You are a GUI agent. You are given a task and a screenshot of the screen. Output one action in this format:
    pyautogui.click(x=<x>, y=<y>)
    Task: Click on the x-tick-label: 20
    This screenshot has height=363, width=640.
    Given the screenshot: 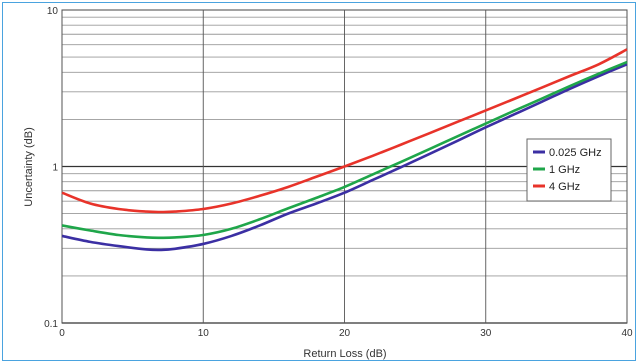 What is the action you would take?
    pyautogui.click(x=345, y=333)
    